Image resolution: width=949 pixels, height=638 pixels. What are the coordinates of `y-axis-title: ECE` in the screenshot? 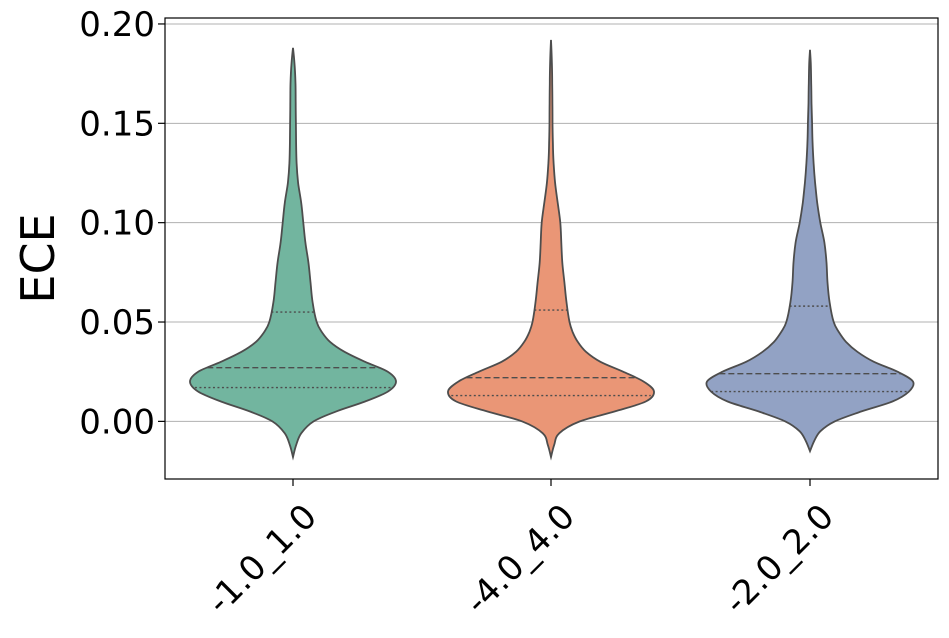 It's located at (38, 258).